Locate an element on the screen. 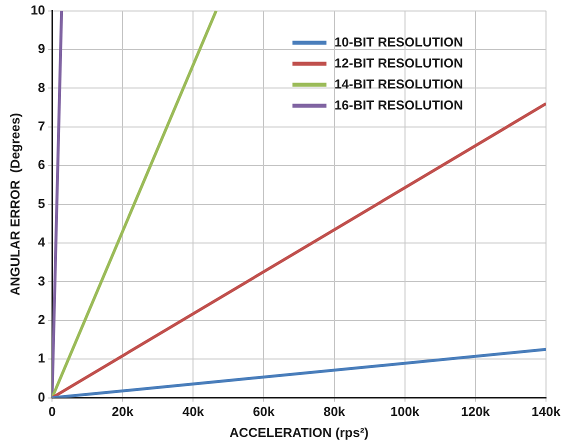 The height and width of the screenshot is (447, 564). y-axis-title: ANGULAR ERROR (Degrees) is located at coordinates (14, 204).